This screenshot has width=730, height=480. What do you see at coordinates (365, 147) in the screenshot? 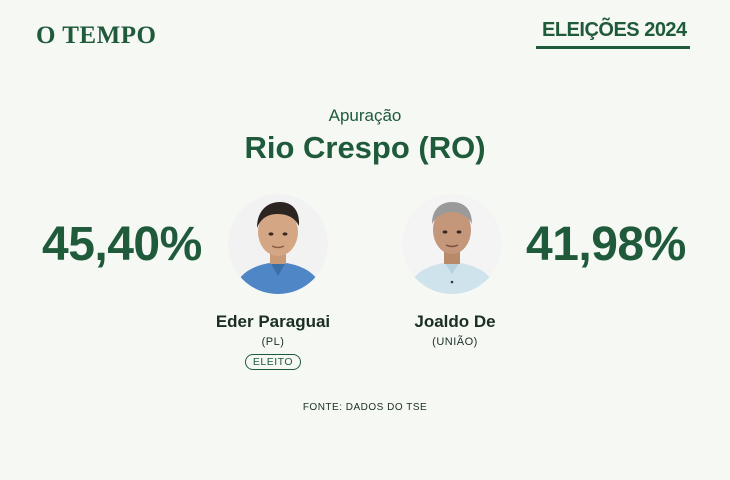
I see `page-title: Rio Crespo (RO)` at bounding box center [365, 147].